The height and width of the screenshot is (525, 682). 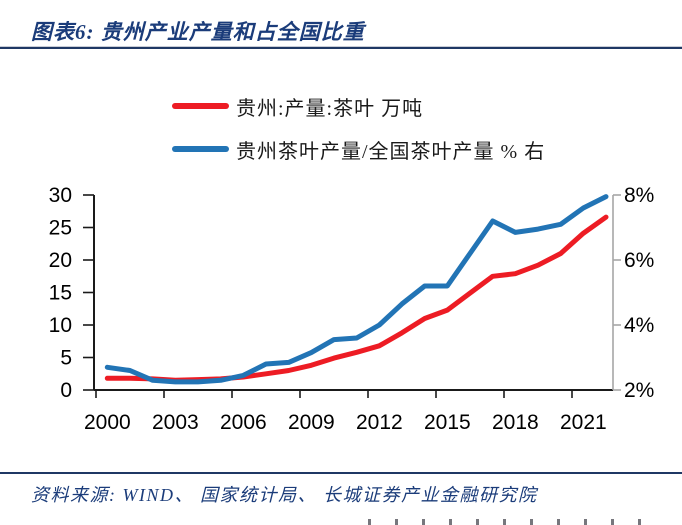 I want to click on blue-line-swatch-icon, so click(x=200, y=149).